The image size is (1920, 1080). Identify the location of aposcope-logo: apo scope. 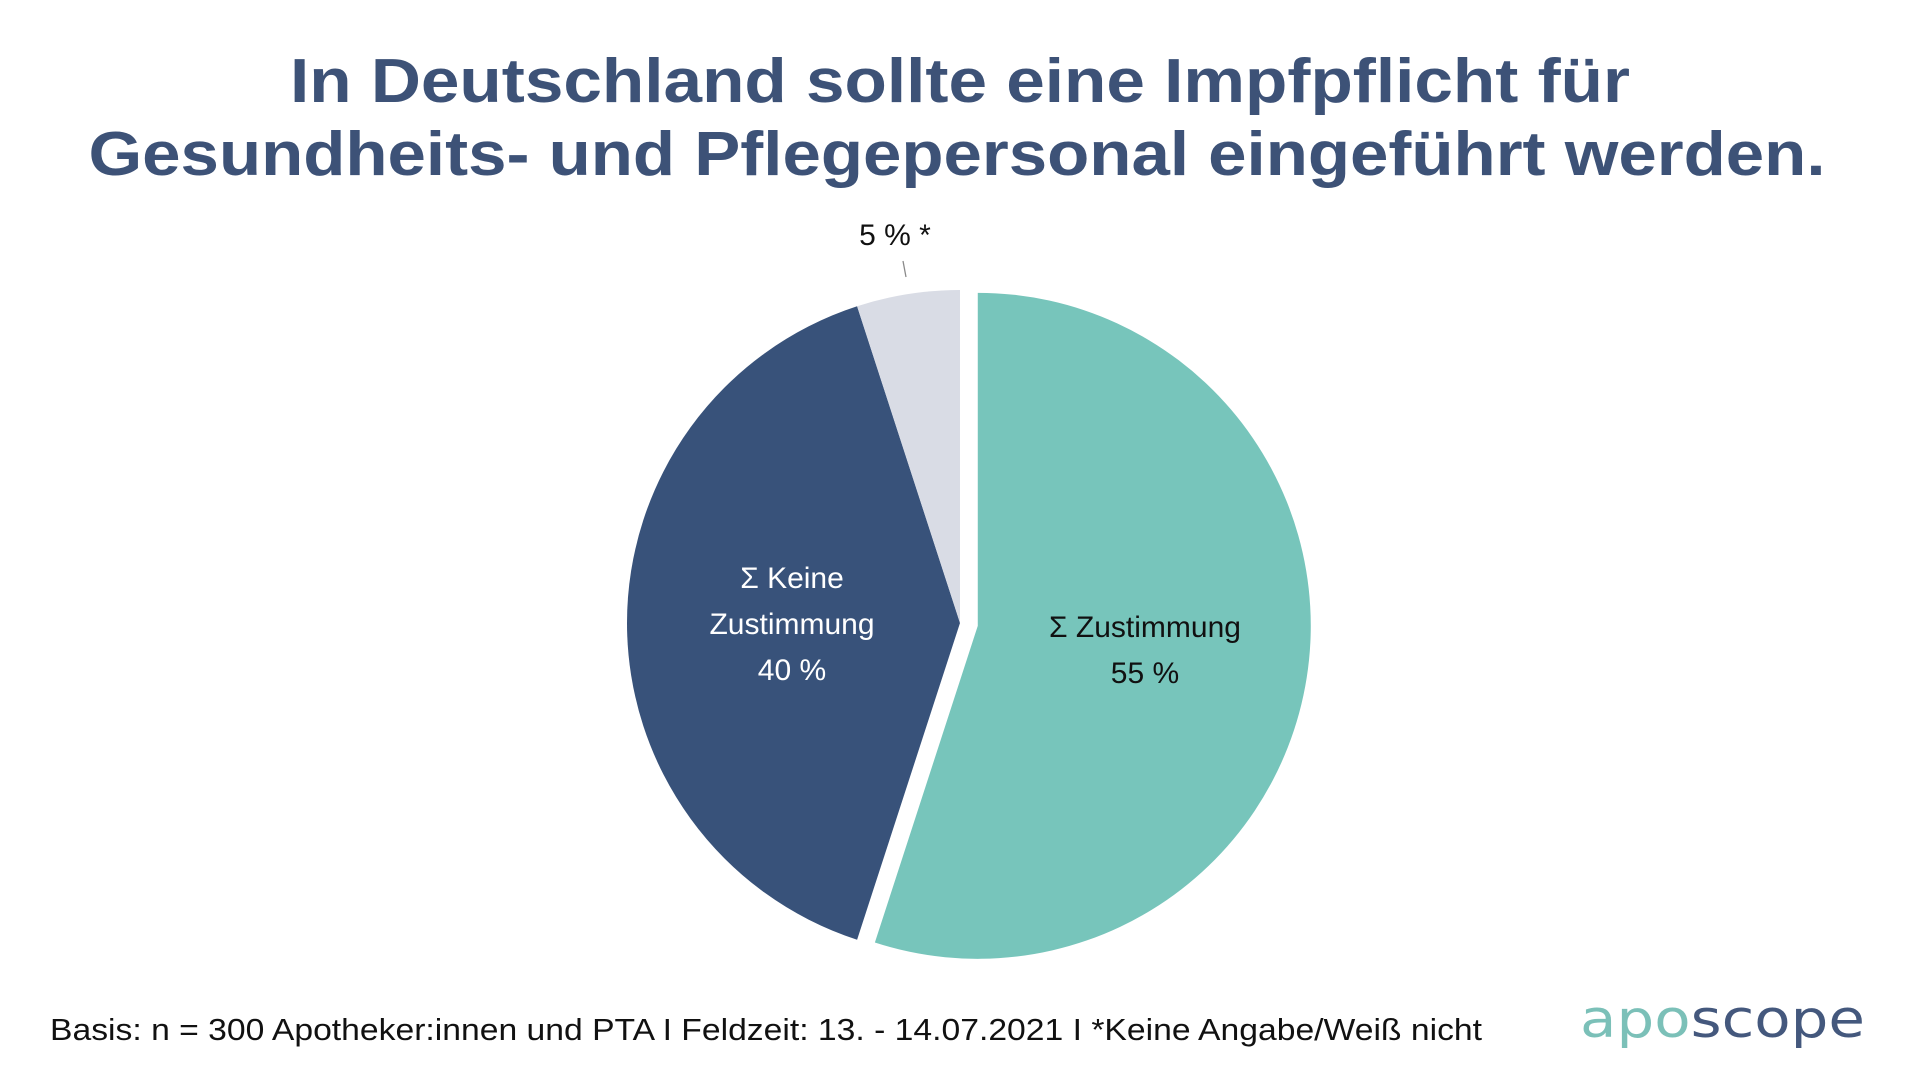
(1722, 1020).